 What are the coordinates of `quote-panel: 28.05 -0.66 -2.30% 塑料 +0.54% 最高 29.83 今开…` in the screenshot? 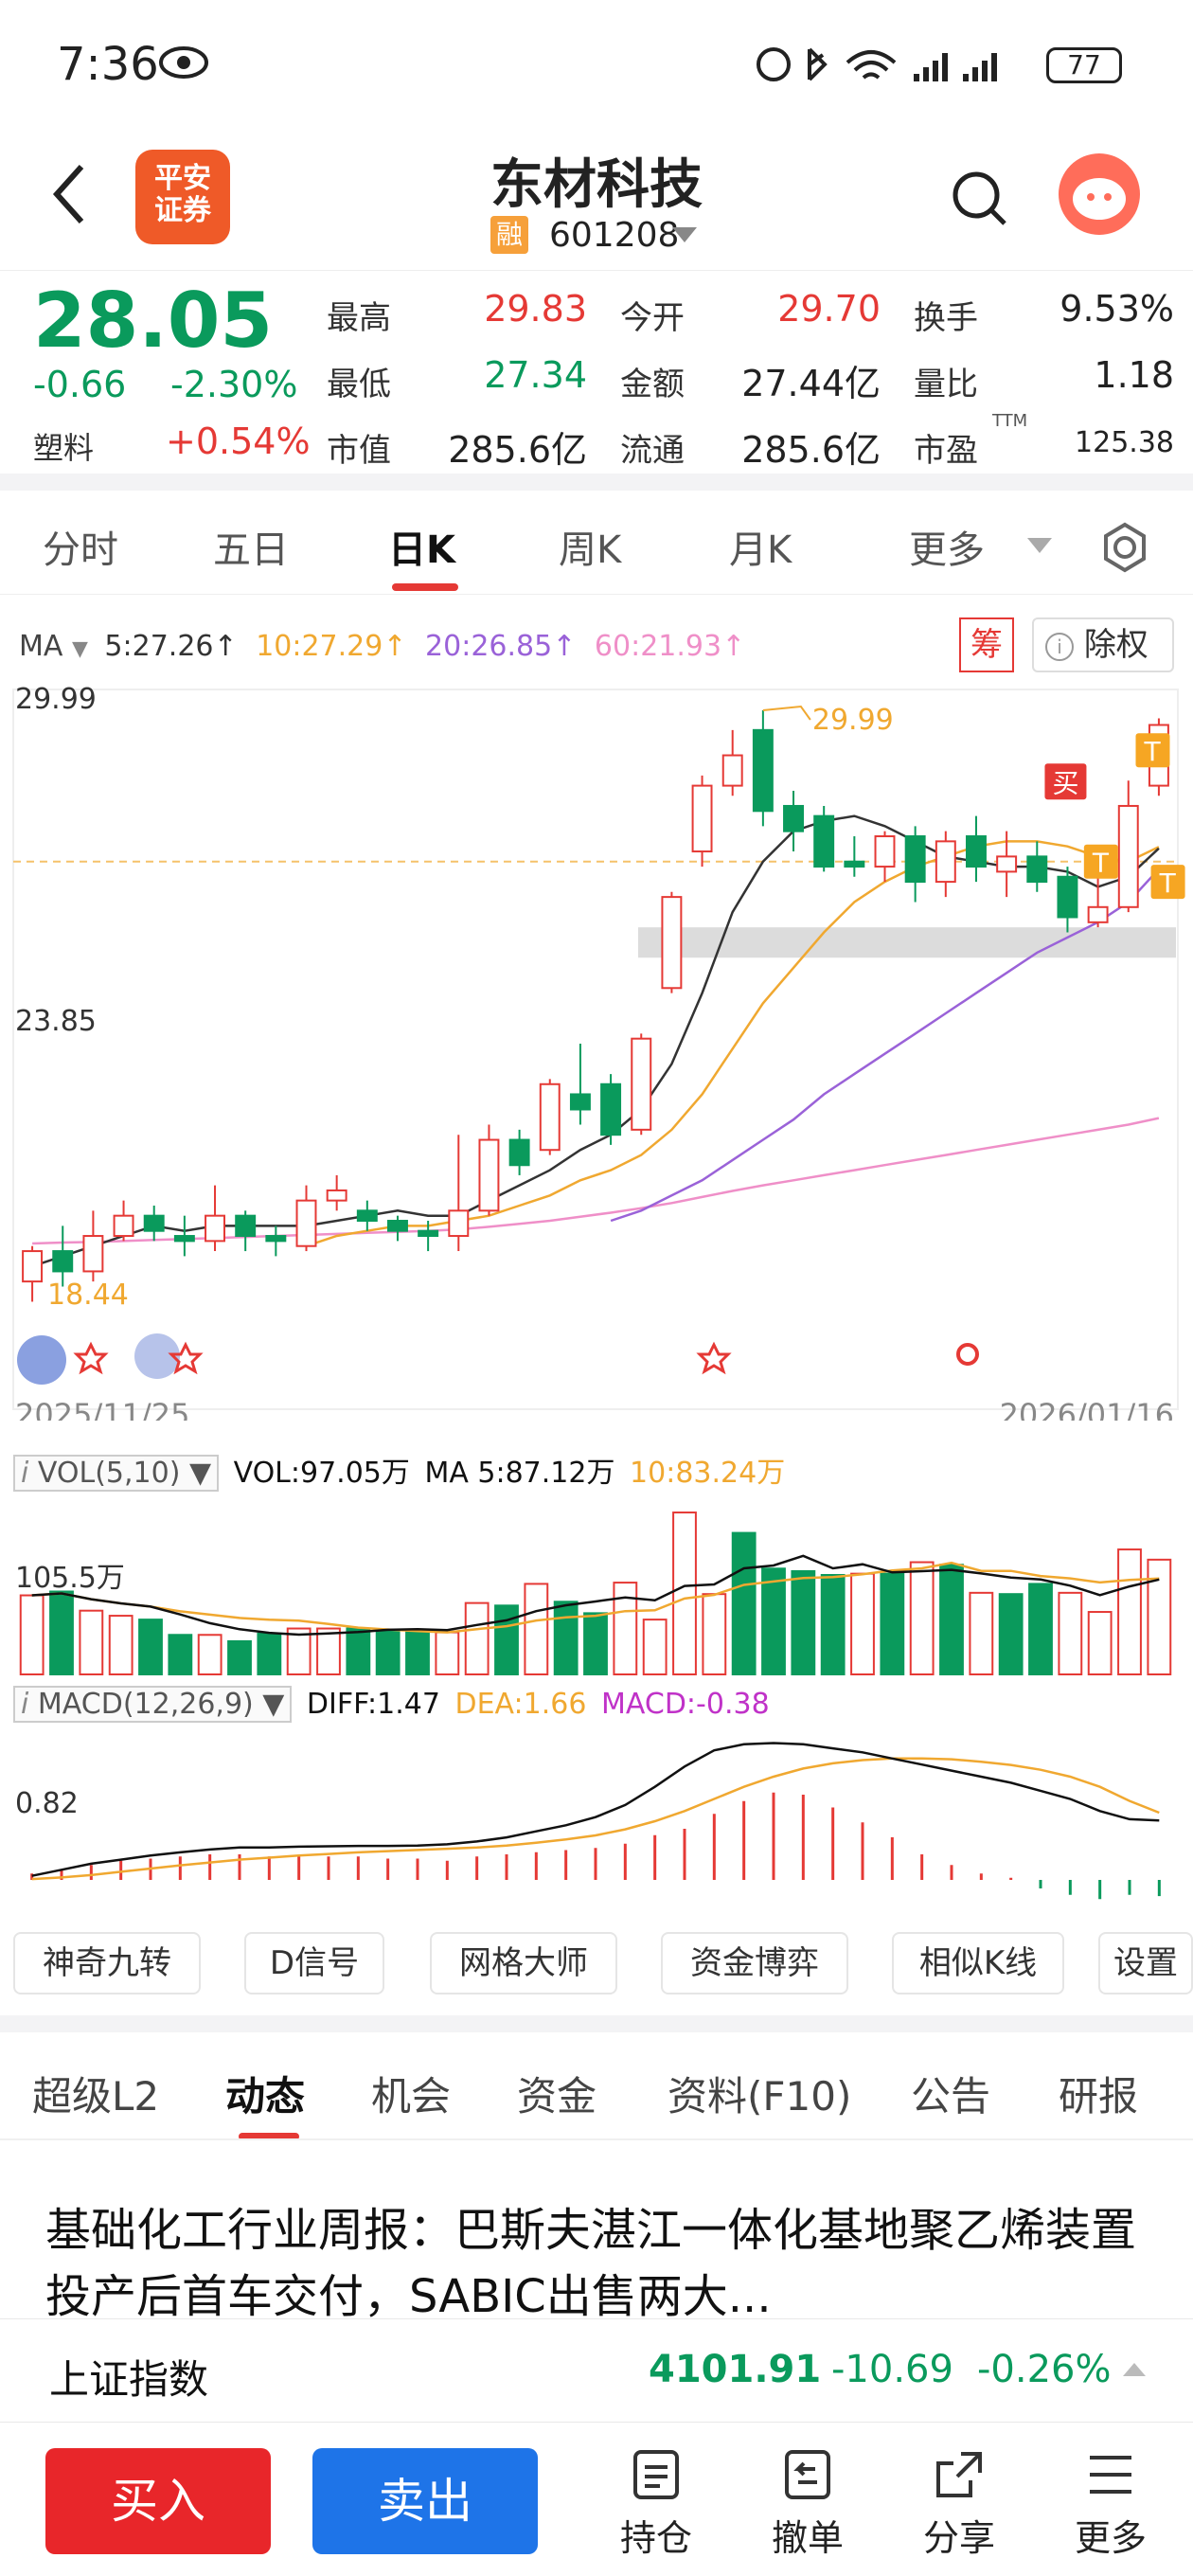 It's located at (596, 372).